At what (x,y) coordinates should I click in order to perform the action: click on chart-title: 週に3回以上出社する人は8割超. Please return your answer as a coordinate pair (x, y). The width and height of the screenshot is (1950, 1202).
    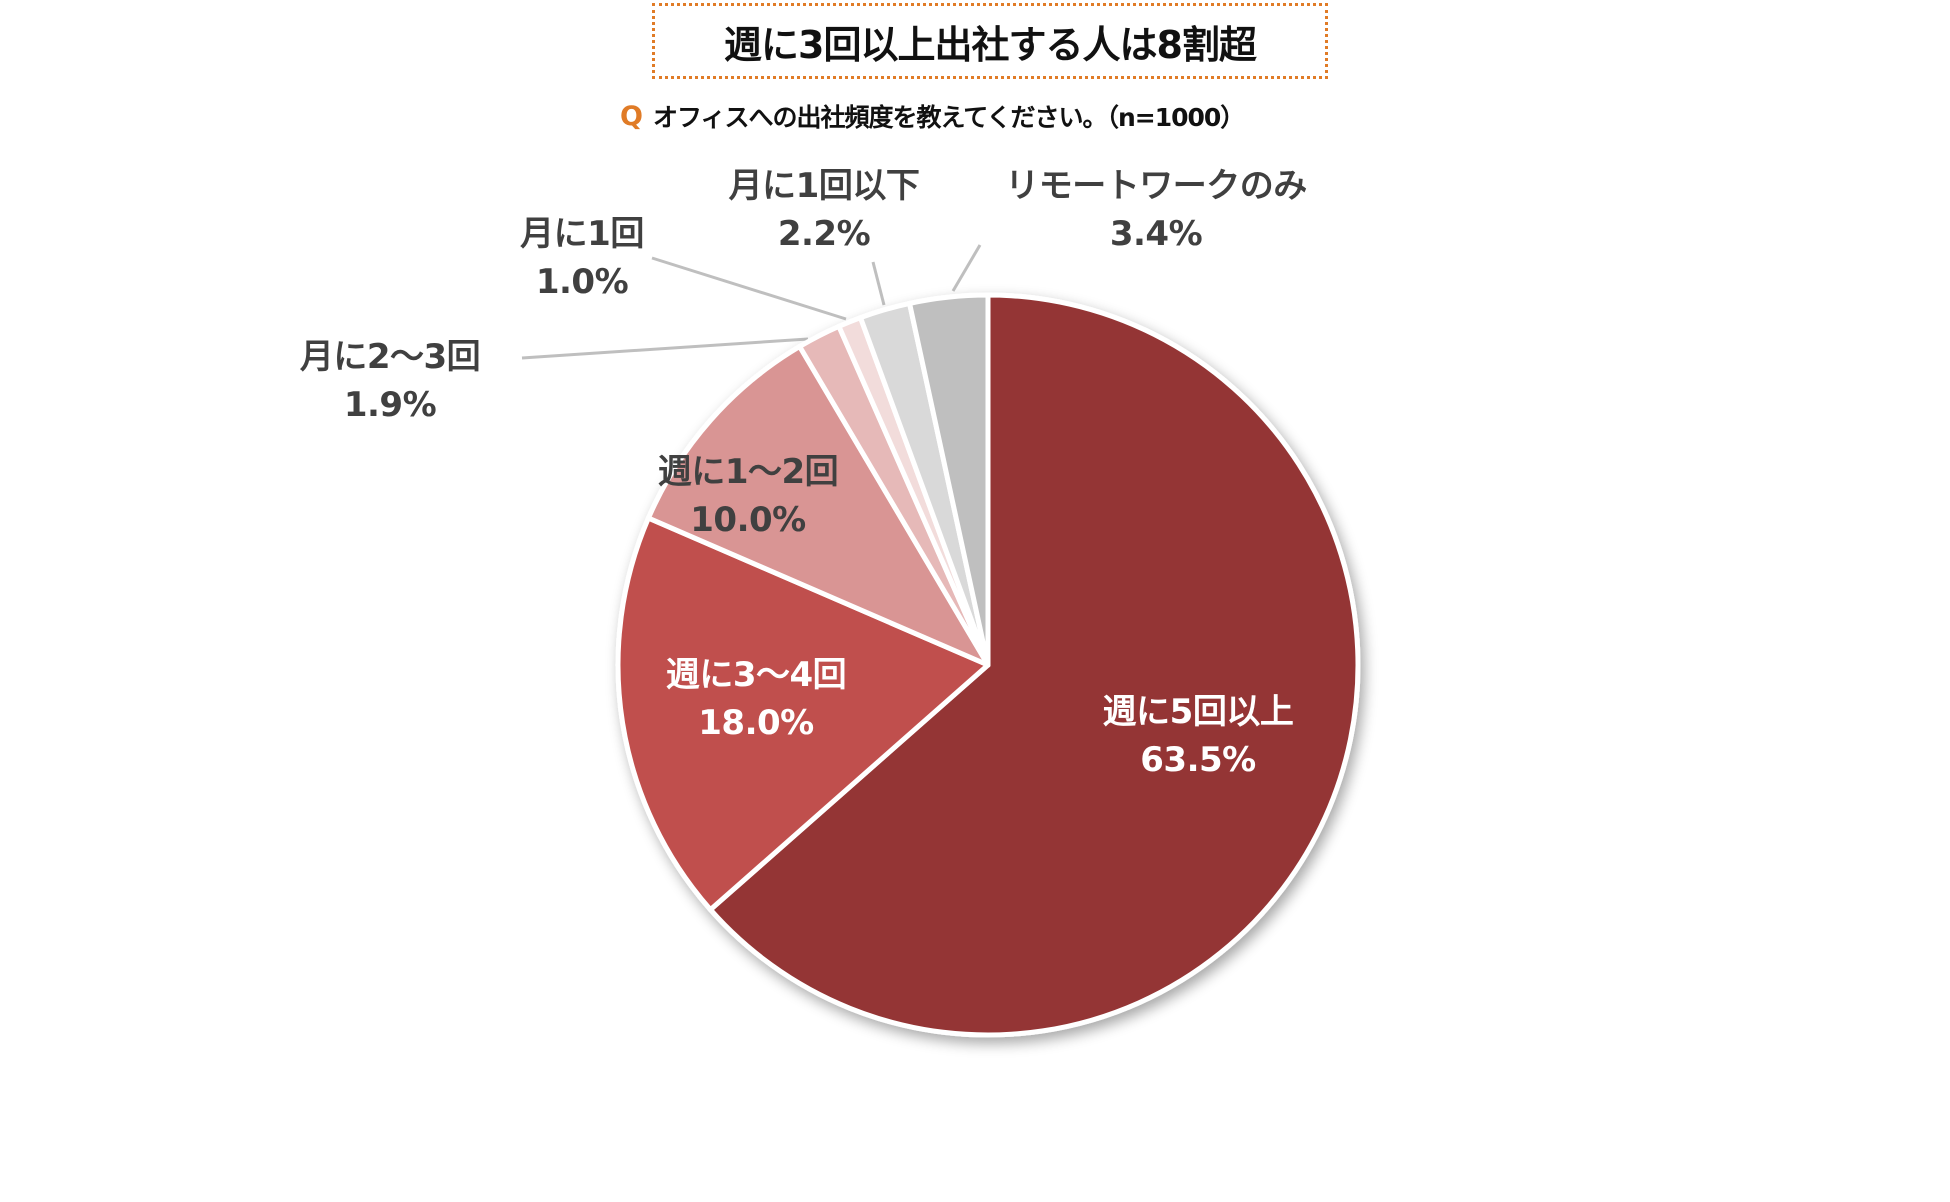
    Looking at the image, I should click on (990, 44).